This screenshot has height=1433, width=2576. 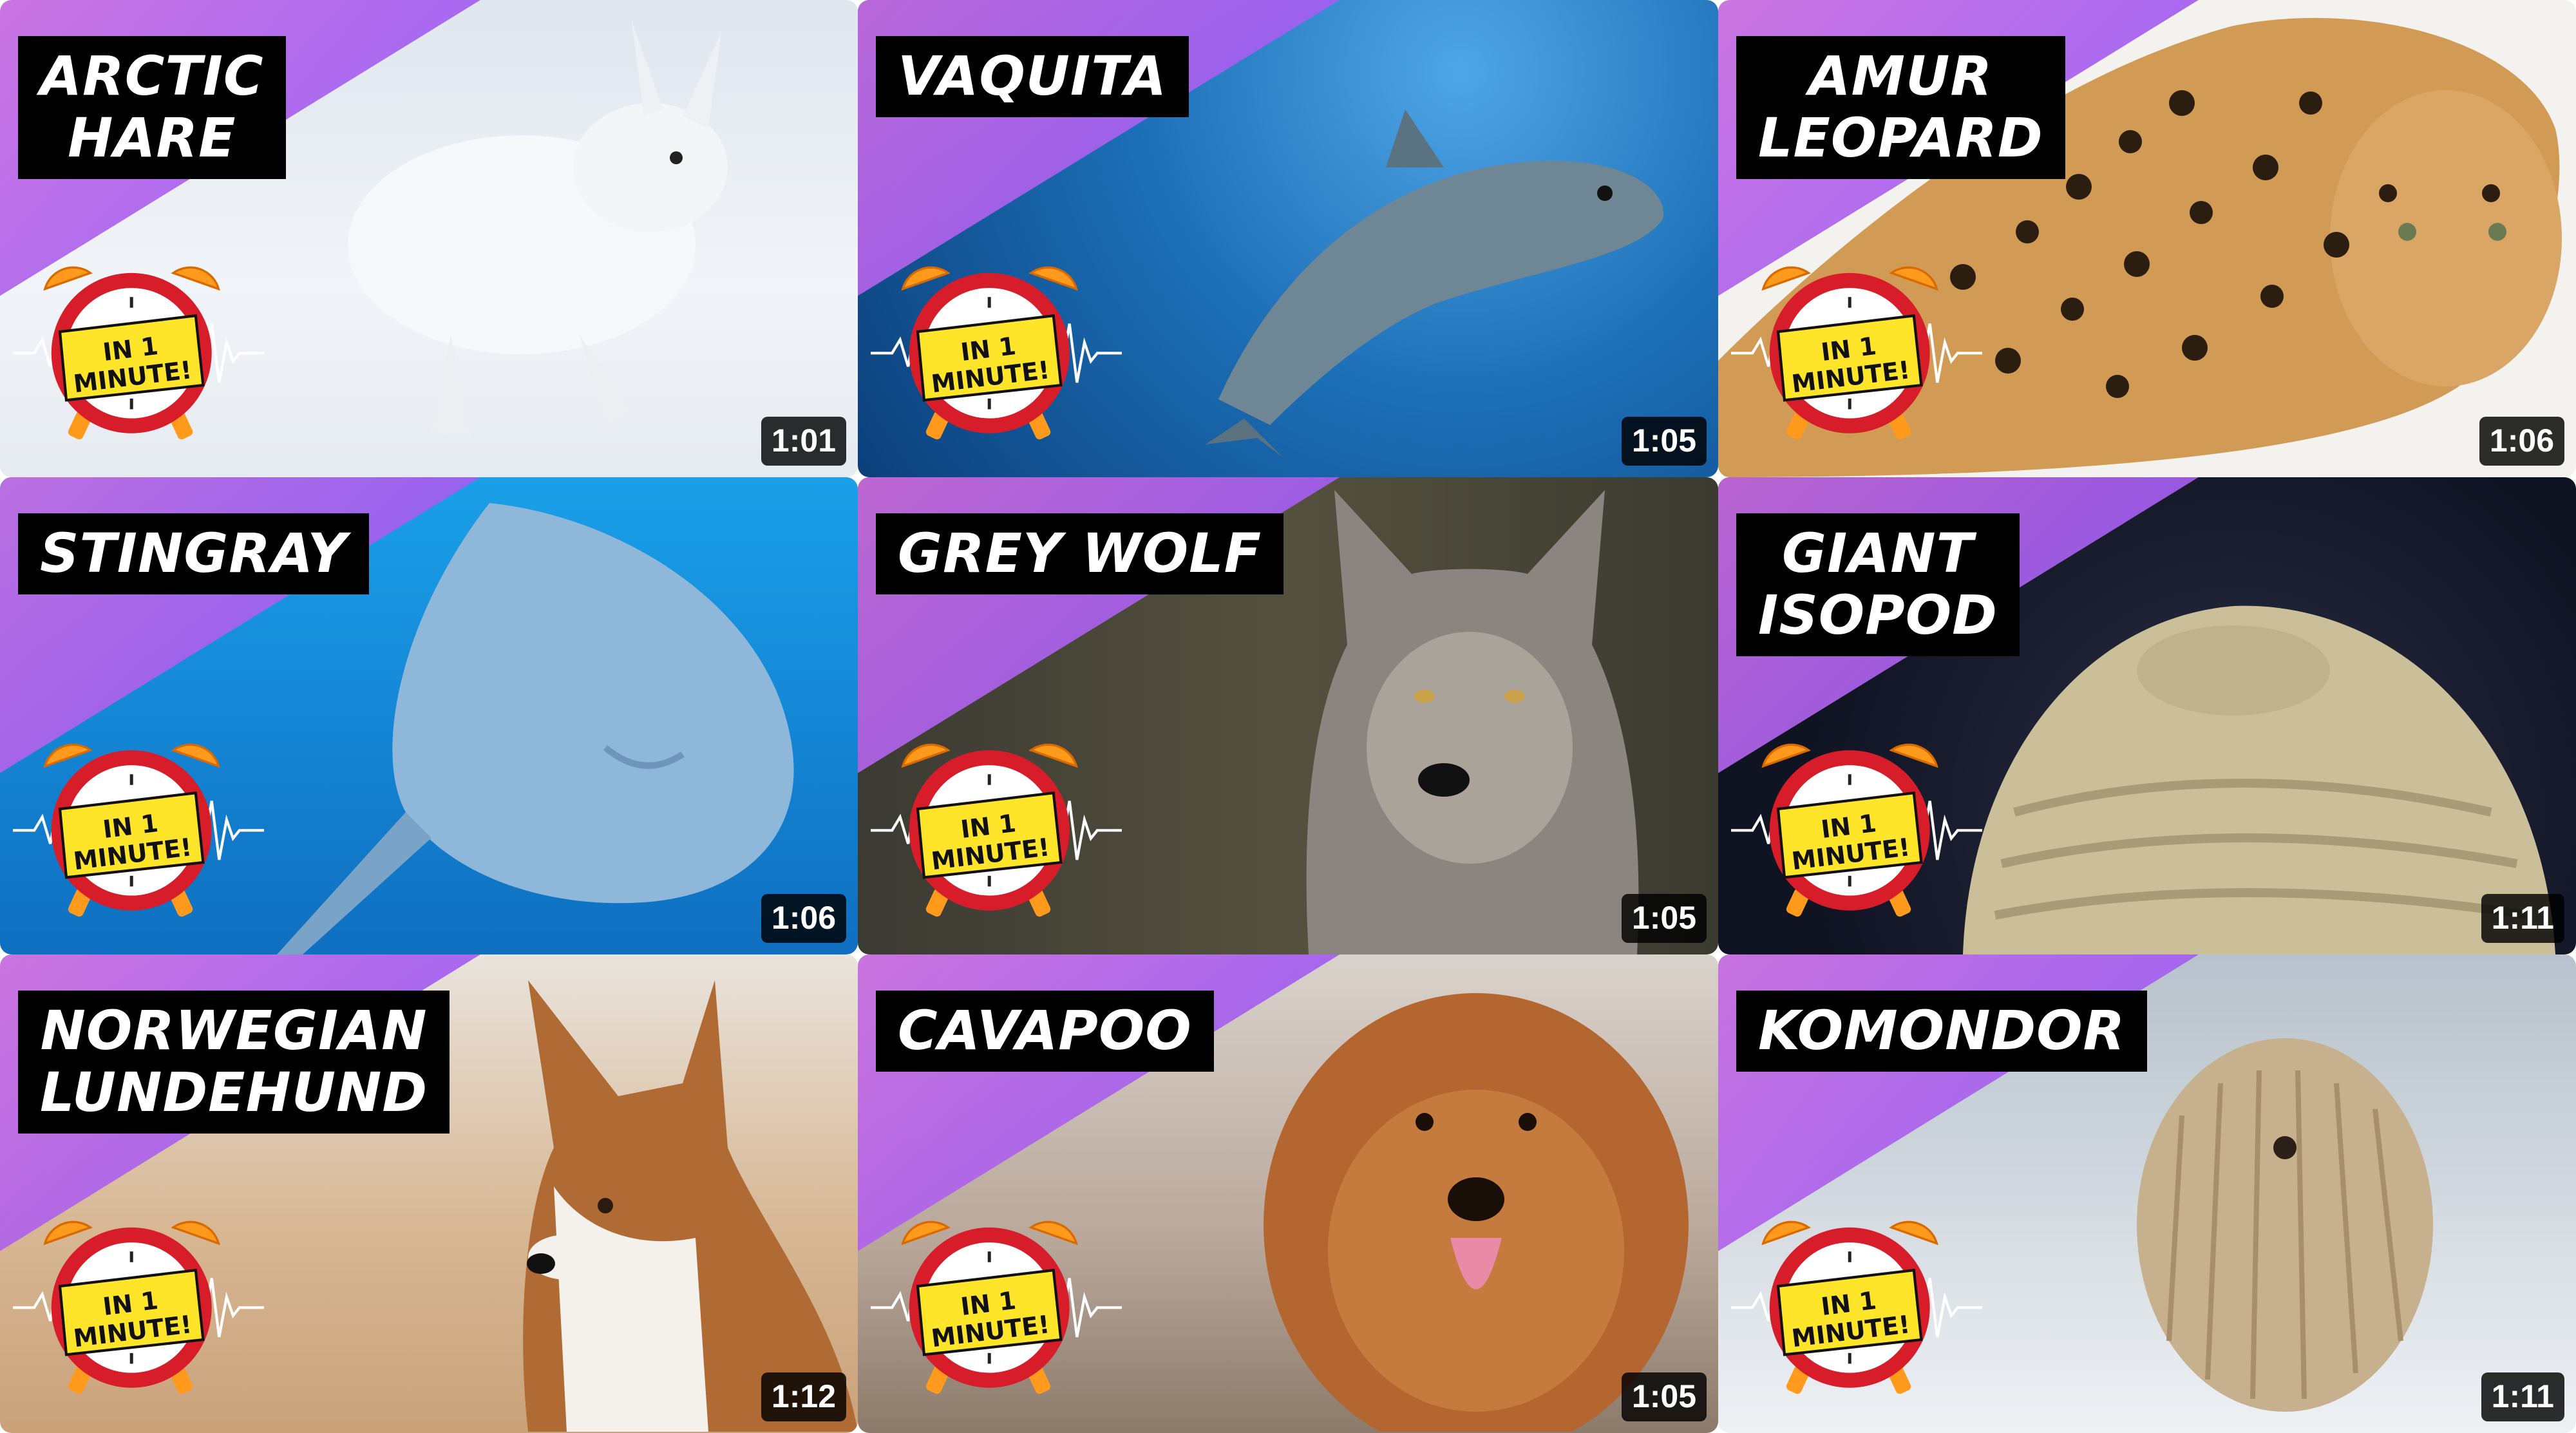 I want to click on video-thumbnail-norwegian-lundehund: NORWEGIAN LUNDEHUND IN 1 MINUTE! 1:12, so click(x=429, y=1193).